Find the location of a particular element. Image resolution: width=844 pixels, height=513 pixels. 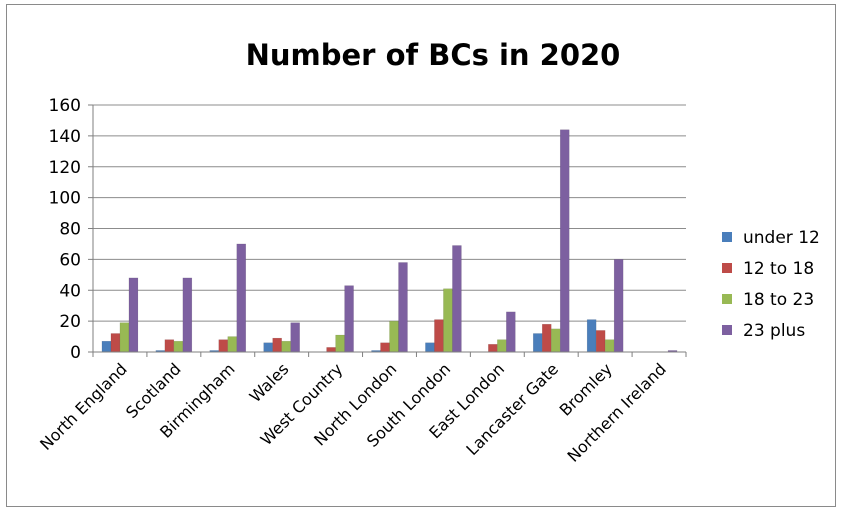

bar-12-to-18-wales is located at coordinates (277, 345).